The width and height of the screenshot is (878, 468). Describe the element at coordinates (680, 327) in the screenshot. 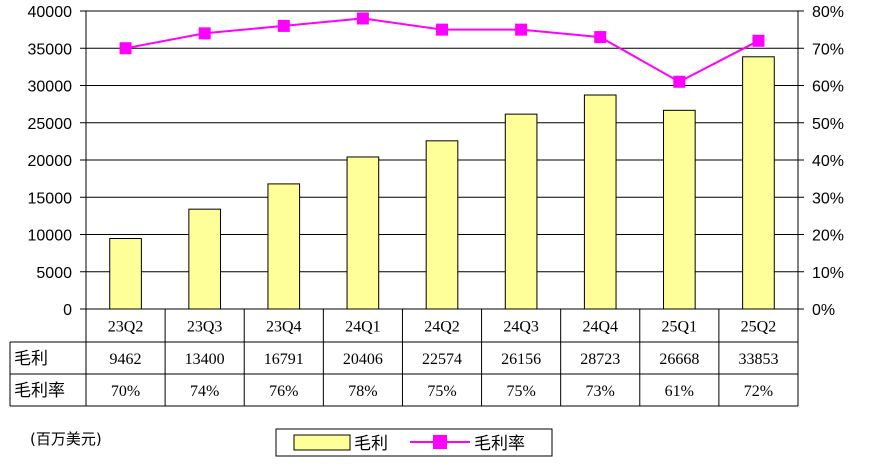

I see `category-label: 25Q1` at that location.